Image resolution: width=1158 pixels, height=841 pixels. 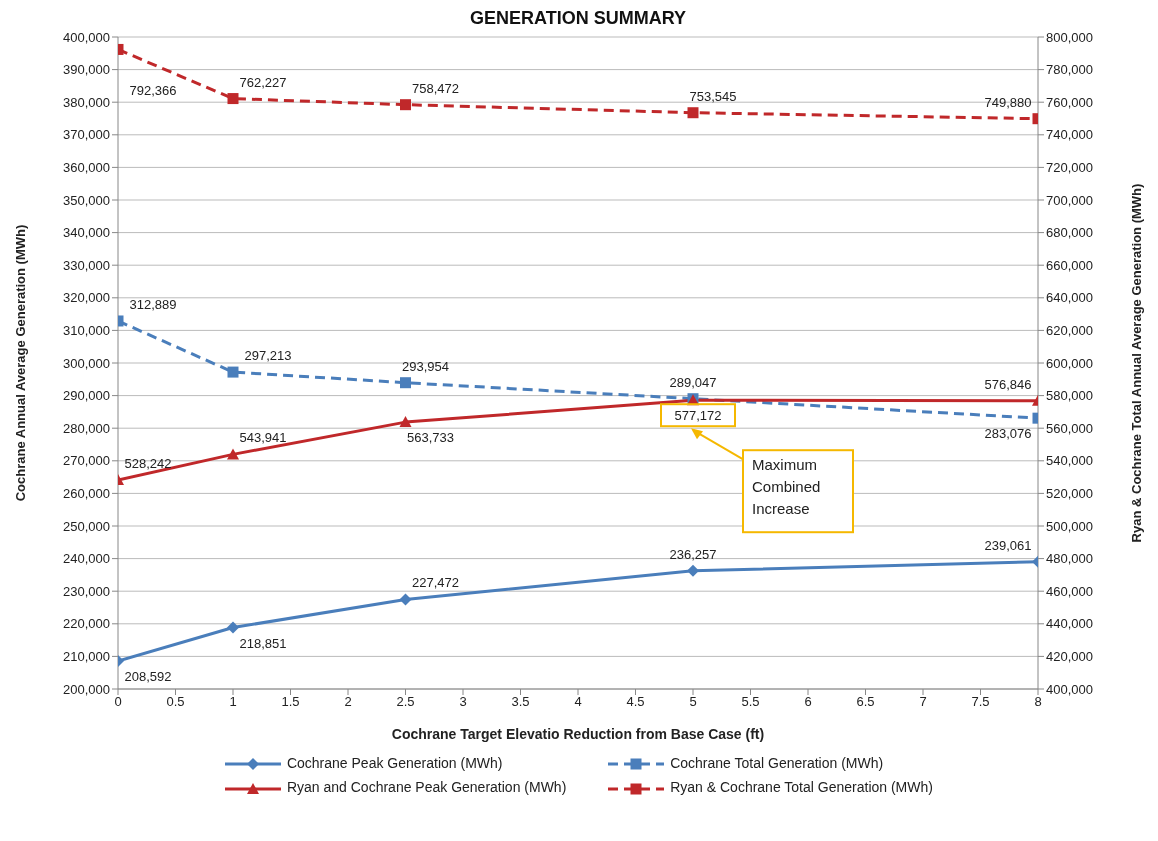 I want to click on y-tick-label: 270,000, so click(x=86, y=461).